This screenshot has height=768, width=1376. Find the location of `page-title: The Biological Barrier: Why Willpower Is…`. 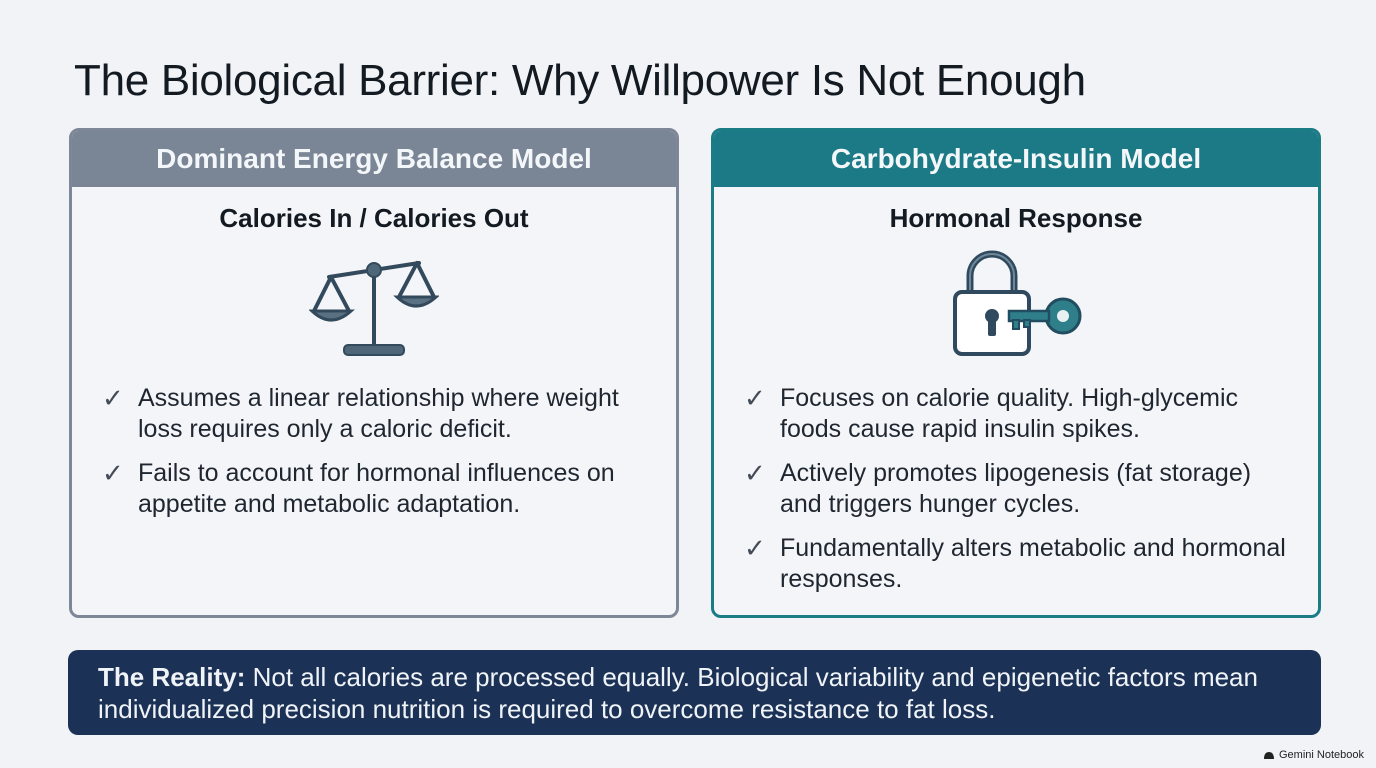

page-title: The Biological Barrier: Why Willpower Is… is located at coordinates (580, 80).